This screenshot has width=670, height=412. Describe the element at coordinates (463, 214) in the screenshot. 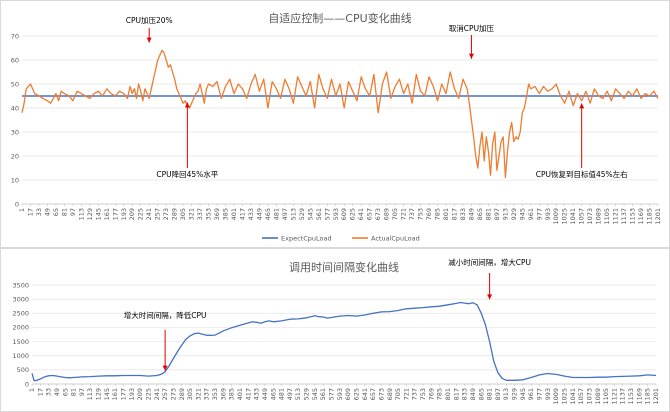

I see `x-tick-label: 833` at that location.